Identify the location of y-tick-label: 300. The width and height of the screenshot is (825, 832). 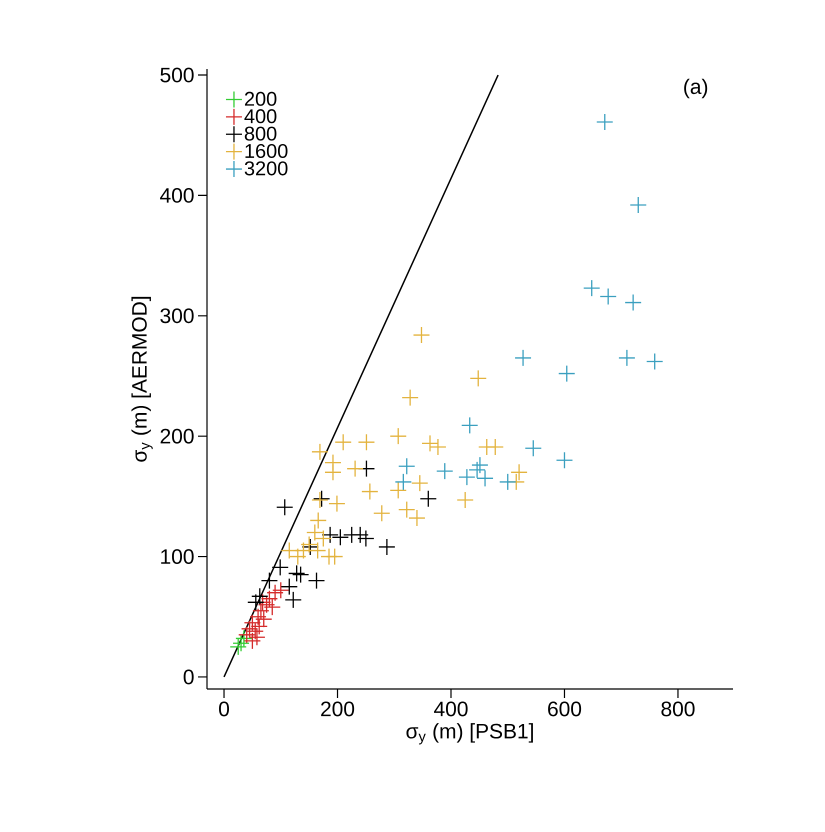
(177, 316).